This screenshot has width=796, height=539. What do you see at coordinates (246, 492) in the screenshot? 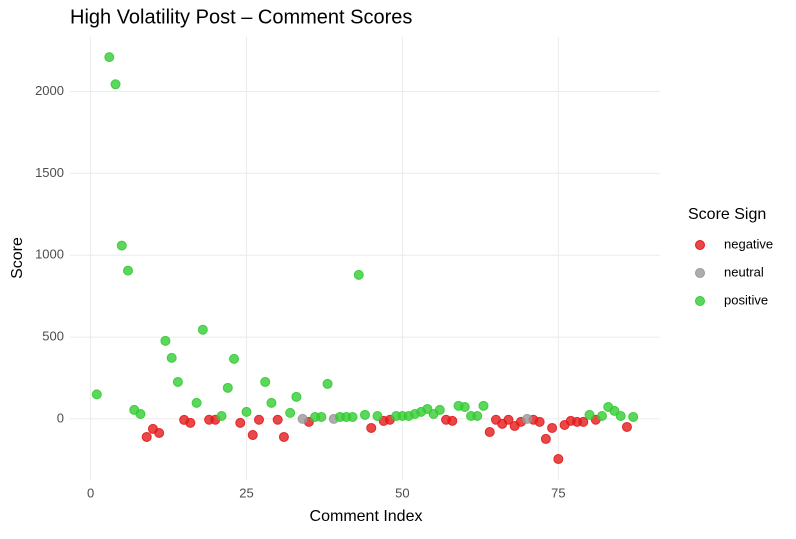
I see `x-tick-label: 25` at bounding box center [246, 492].